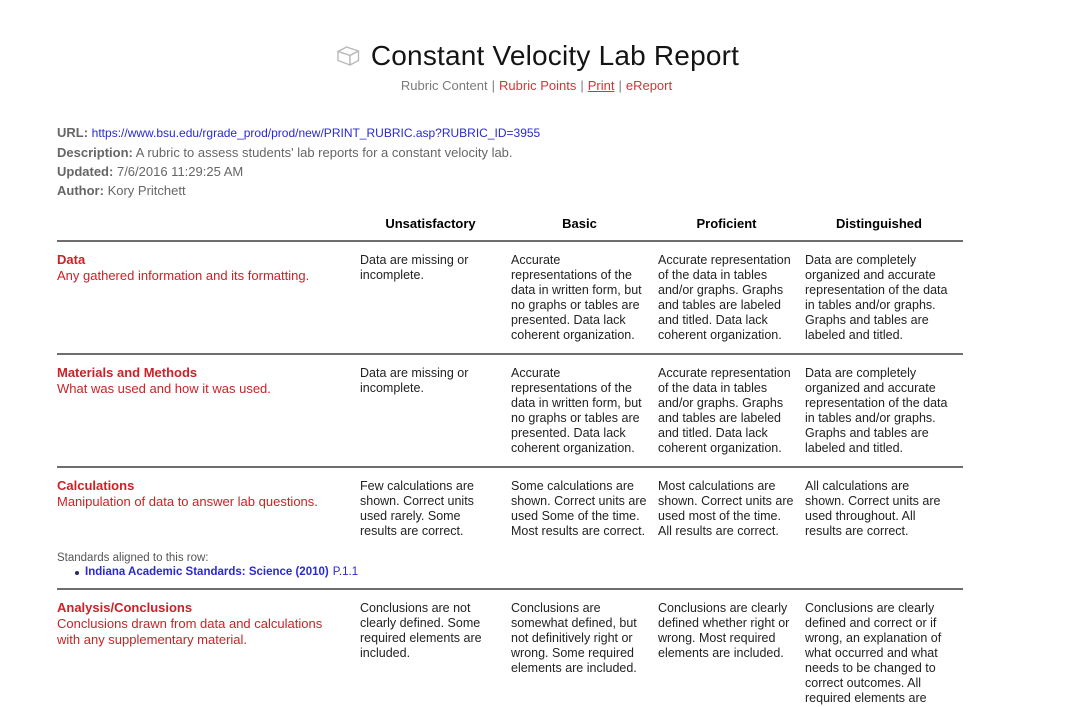  I want to click on header-unsatisfactory: Unsatisfactory, so click(435, 229).